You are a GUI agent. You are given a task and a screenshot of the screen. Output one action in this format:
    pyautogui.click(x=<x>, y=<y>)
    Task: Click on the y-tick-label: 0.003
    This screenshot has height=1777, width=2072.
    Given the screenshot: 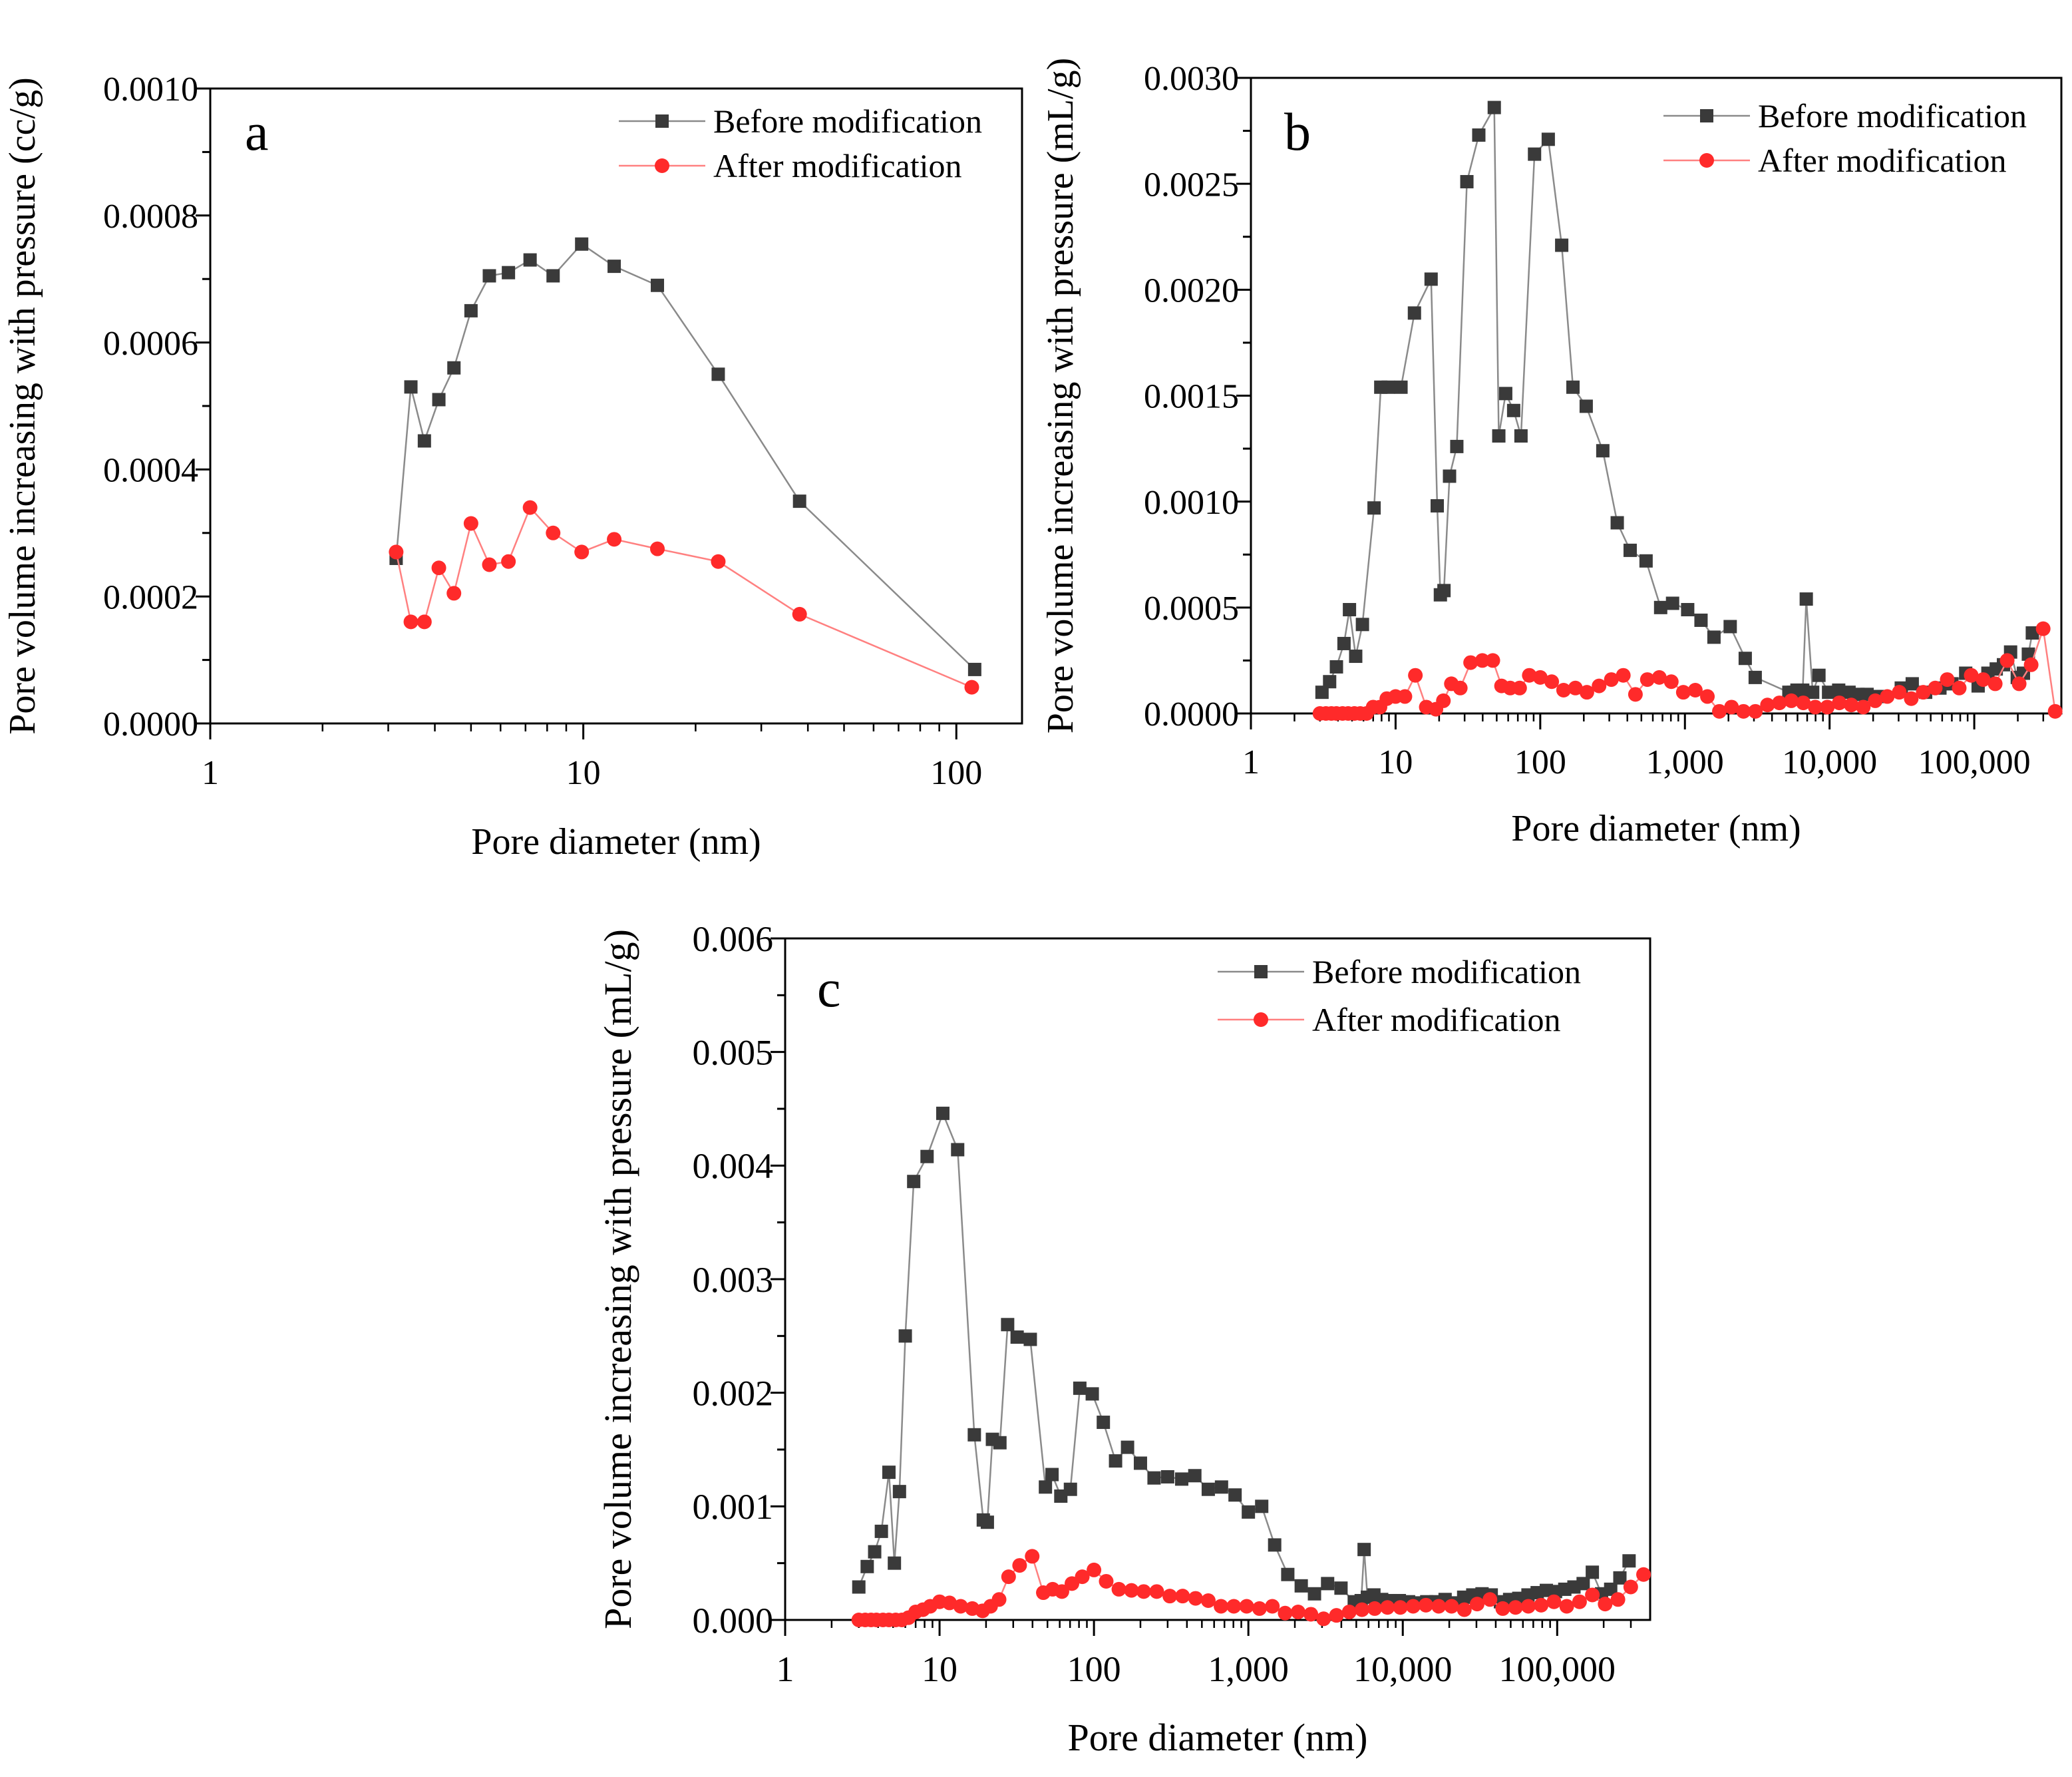 What is the action you would take?
    pyautogui.click(x=733, y=1280)
    